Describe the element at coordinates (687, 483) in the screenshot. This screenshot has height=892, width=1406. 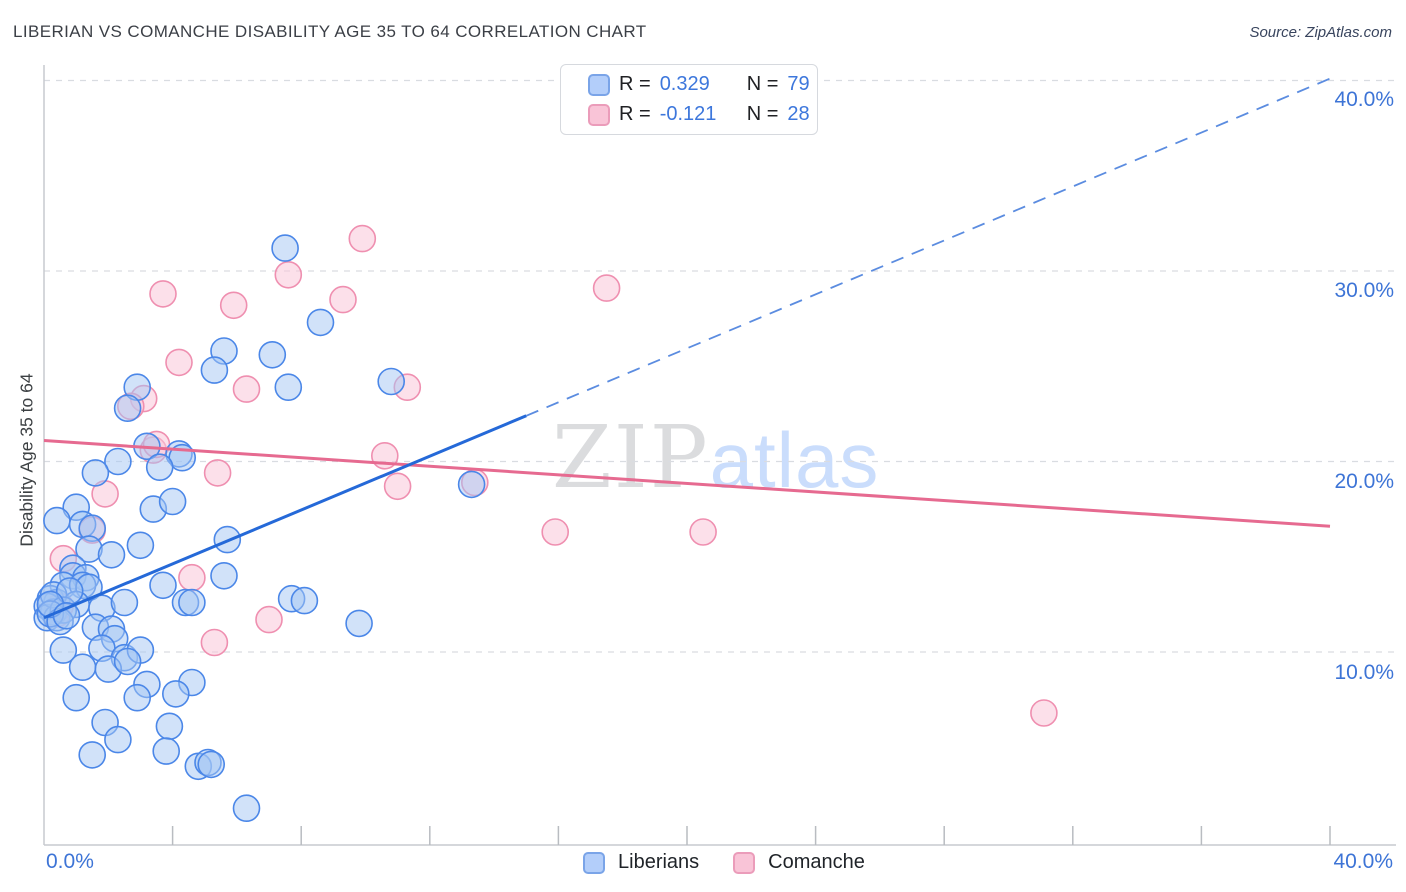
I see `comanche-trend-line` at that location.